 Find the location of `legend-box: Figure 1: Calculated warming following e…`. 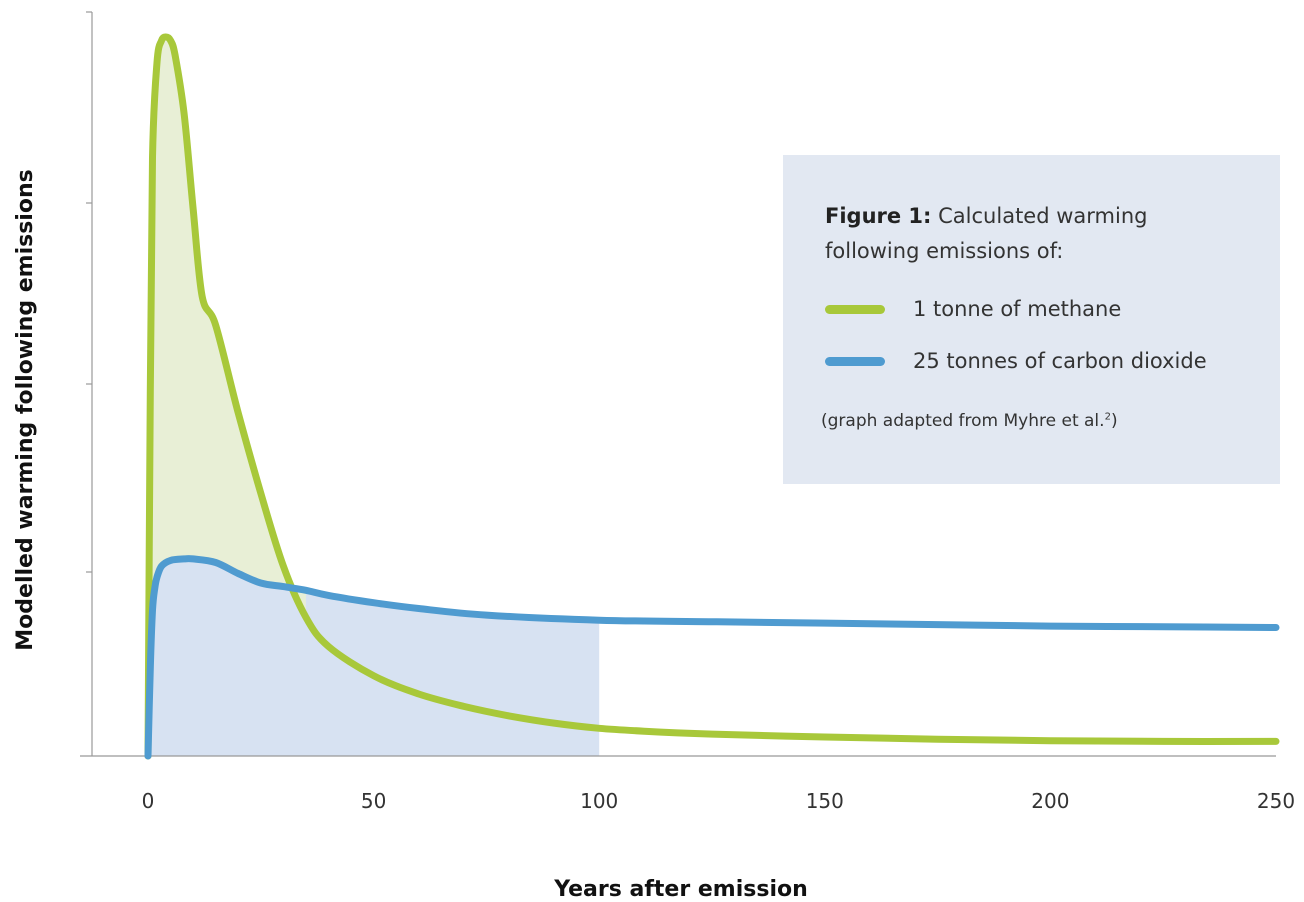

legend-box: Figure 1: Calculated warming following e… is located at coordinates (1031, 319).